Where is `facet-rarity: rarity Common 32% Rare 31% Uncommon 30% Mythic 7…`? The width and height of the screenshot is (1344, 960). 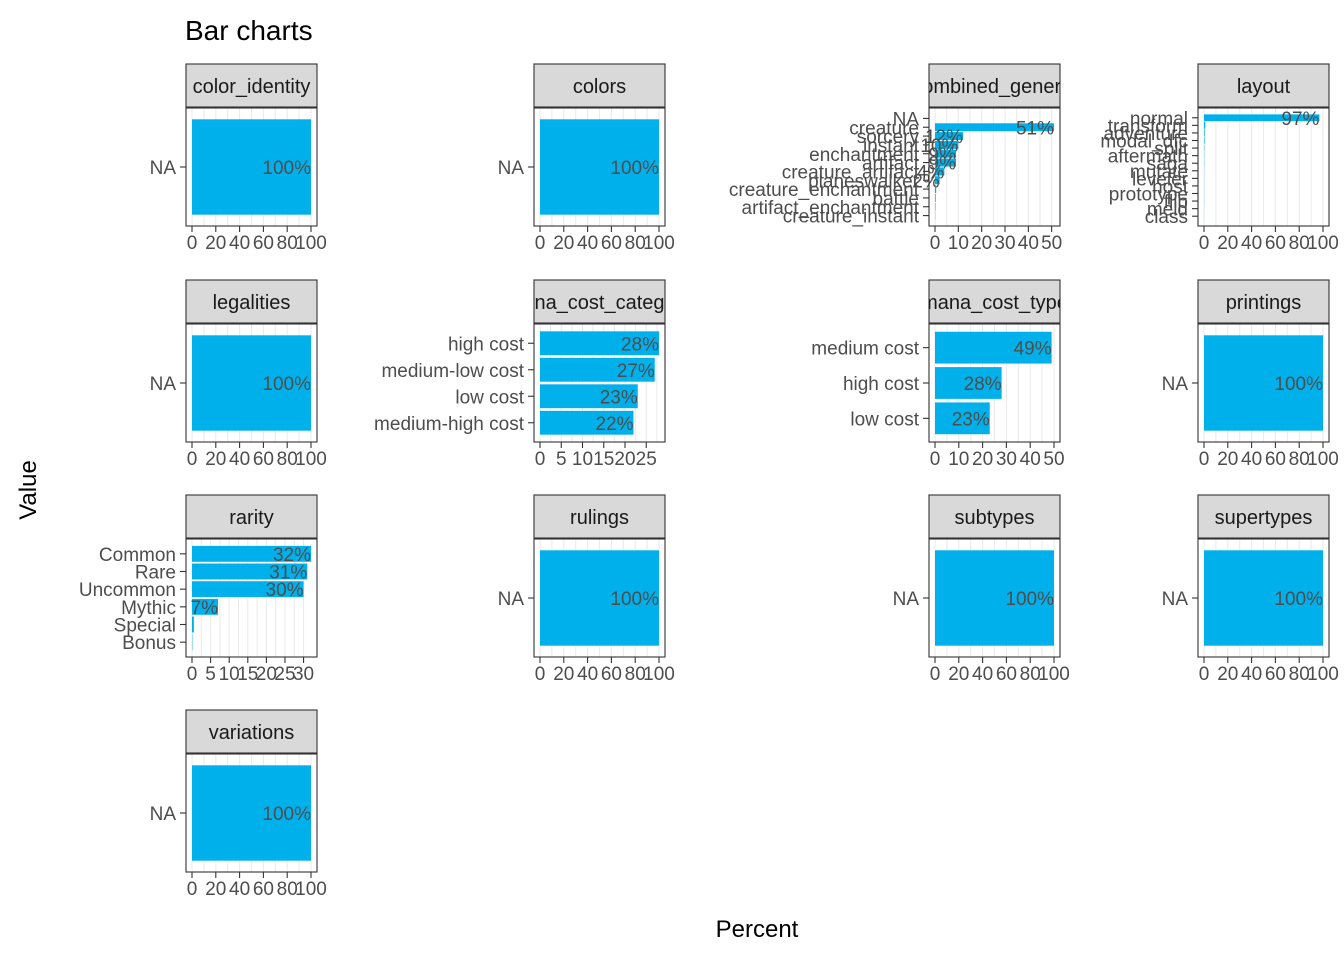
facet-rarity: rarity Common 32% Rare 31% Uncommon 30% Mythic 7… is located at coordinates (198, 589).